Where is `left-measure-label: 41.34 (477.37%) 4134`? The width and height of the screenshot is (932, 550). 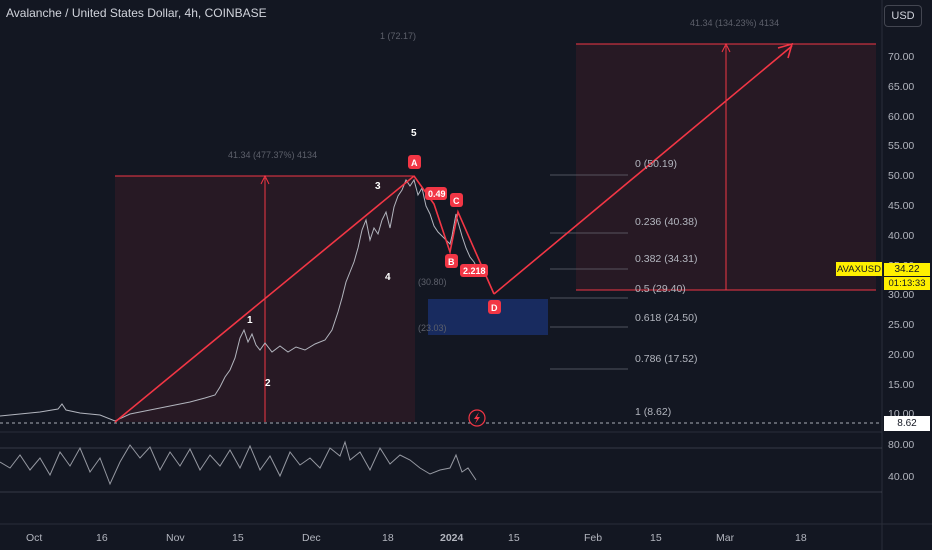
left-measure-label: 41.34 (477.37%) 4134 is located at coordinates (272, 155).